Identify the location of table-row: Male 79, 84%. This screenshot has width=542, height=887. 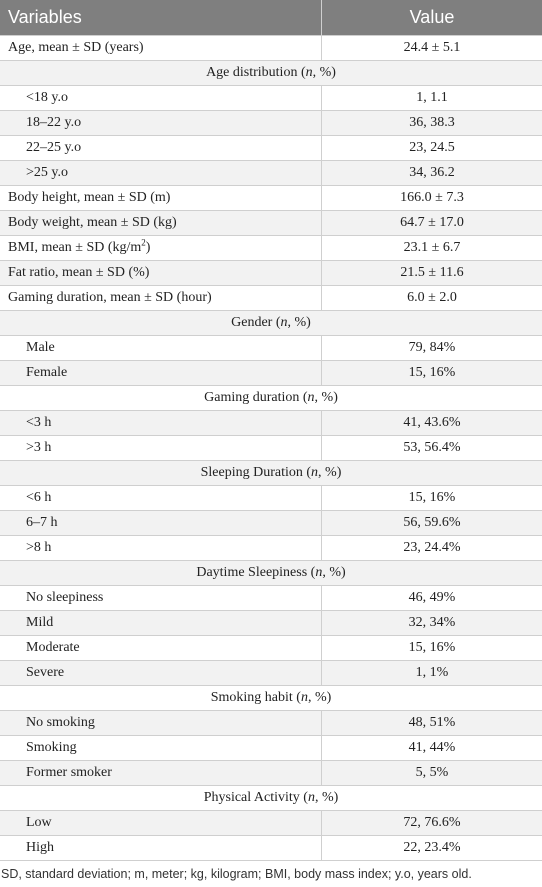
(271, 348).